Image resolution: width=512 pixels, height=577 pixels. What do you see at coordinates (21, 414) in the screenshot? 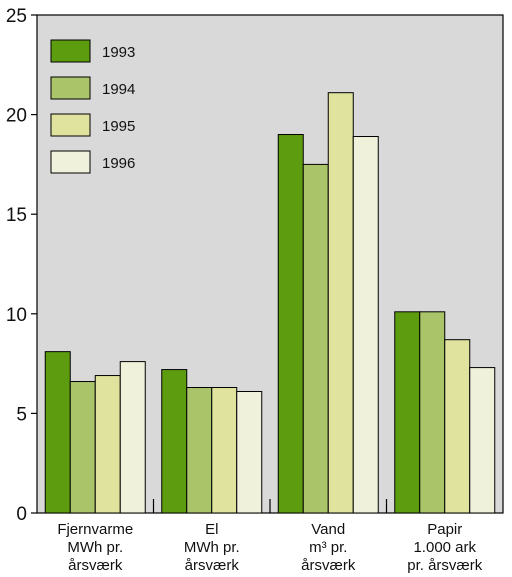
I see `y-tick-label: 5` at bounding box center [21, 414].